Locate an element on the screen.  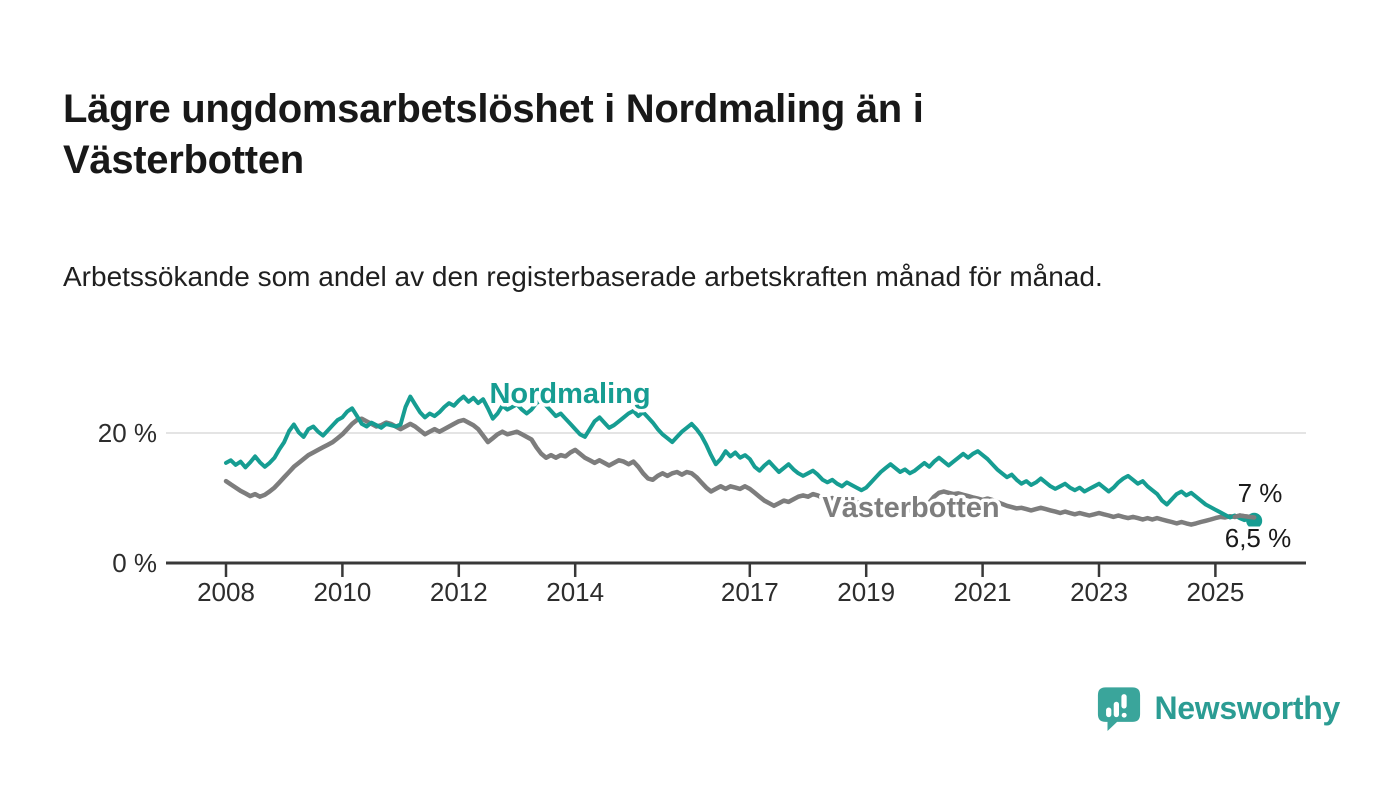
y-tick-label: 20 % is located at coordinates (127, 433).